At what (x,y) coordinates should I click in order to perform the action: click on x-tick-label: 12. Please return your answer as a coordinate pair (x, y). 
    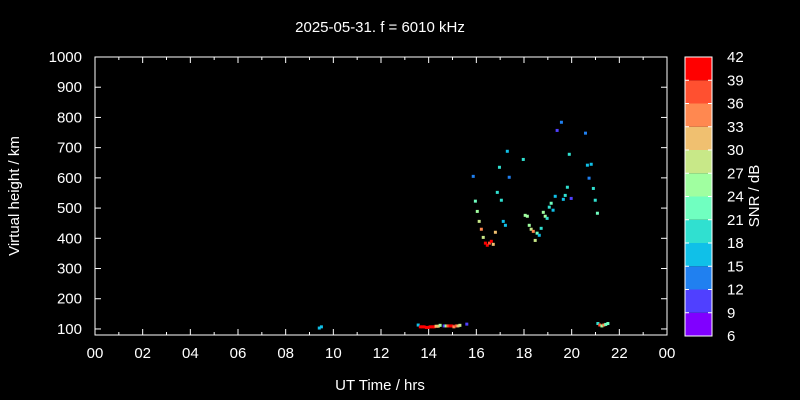
    Looking at the image, I should click on (381, 353).